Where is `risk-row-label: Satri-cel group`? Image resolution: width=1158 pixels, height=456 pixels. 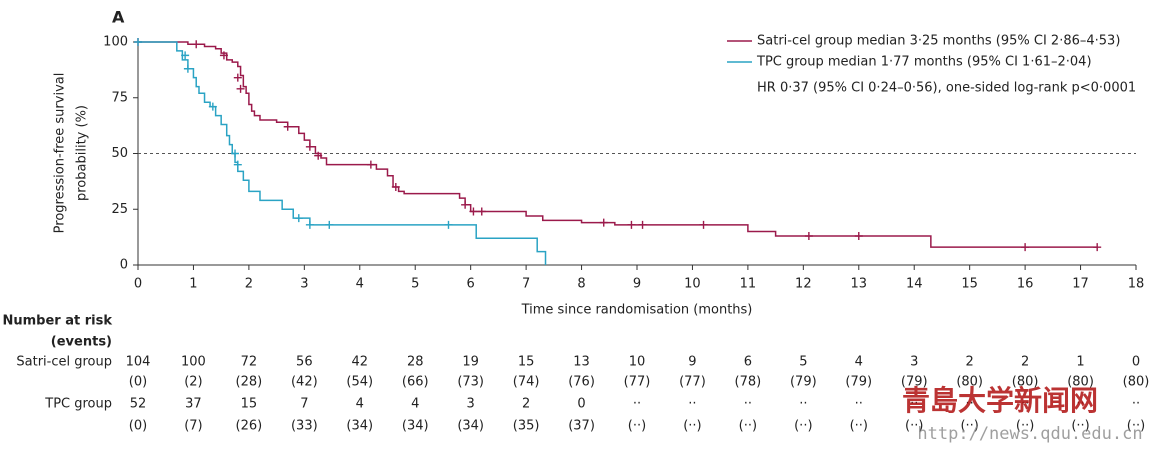 risk-row-label: Satri-cel group is located at coordinates (64, 362).